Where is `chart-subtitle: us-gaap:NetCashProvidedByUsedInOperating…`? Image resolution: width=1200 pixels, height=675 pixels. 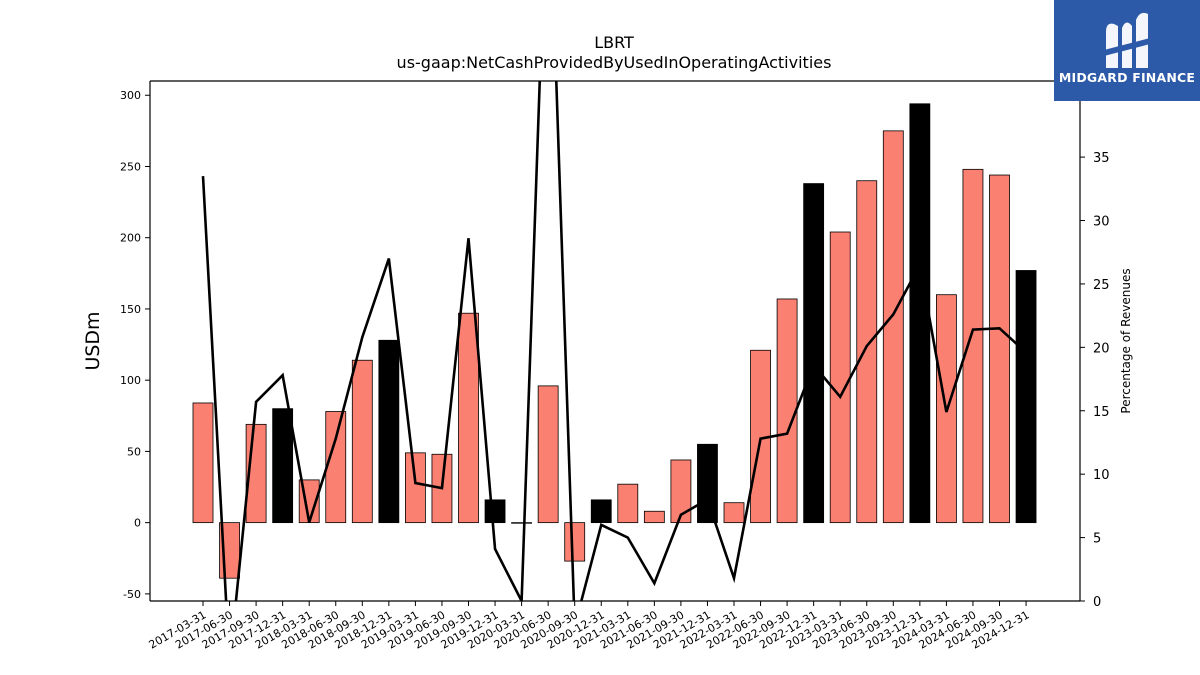 chart-subtitle: us-gaap:NetCashProvidedByUsedInOperating… is located at coordinates (614, 62).